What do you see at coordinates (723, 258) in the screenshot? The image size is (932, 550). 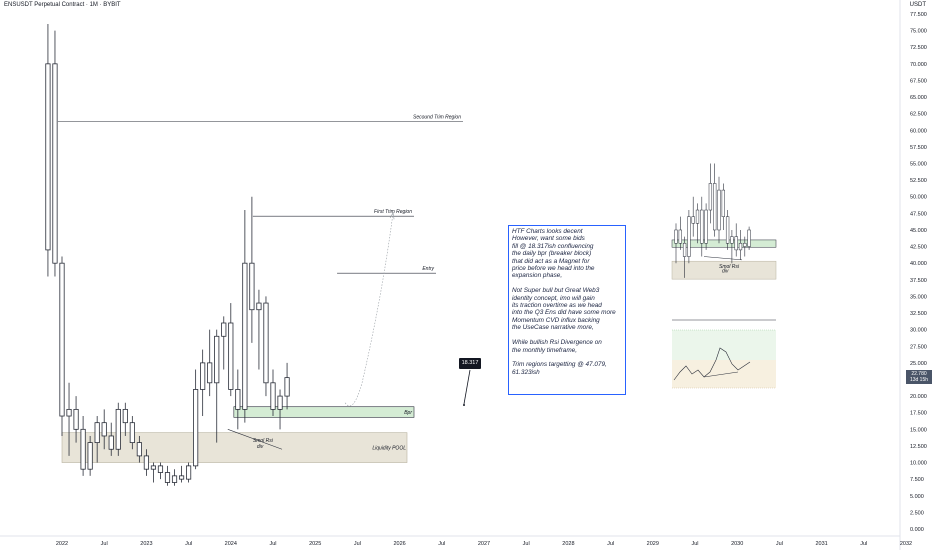 I see `inset-divergence-line` at bounding box center [723, 258].